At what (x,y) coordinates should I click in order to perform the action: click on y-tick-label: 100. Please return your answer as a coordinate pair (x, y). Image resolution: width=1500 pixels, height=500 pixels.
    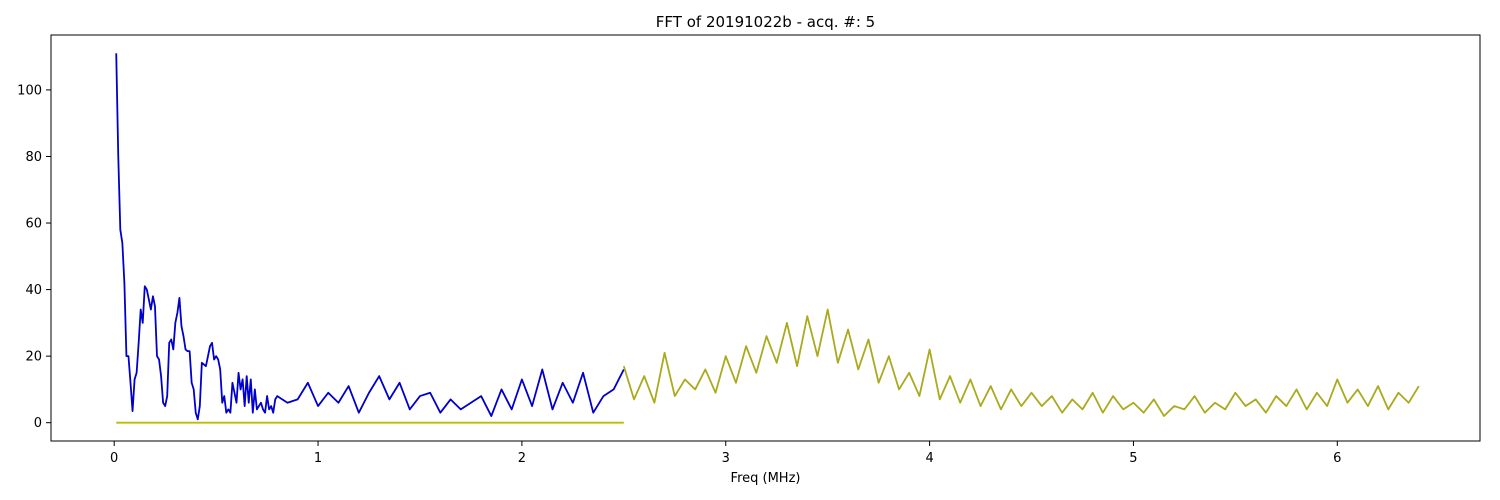
    Looking at the image, I should click on (29, 90).